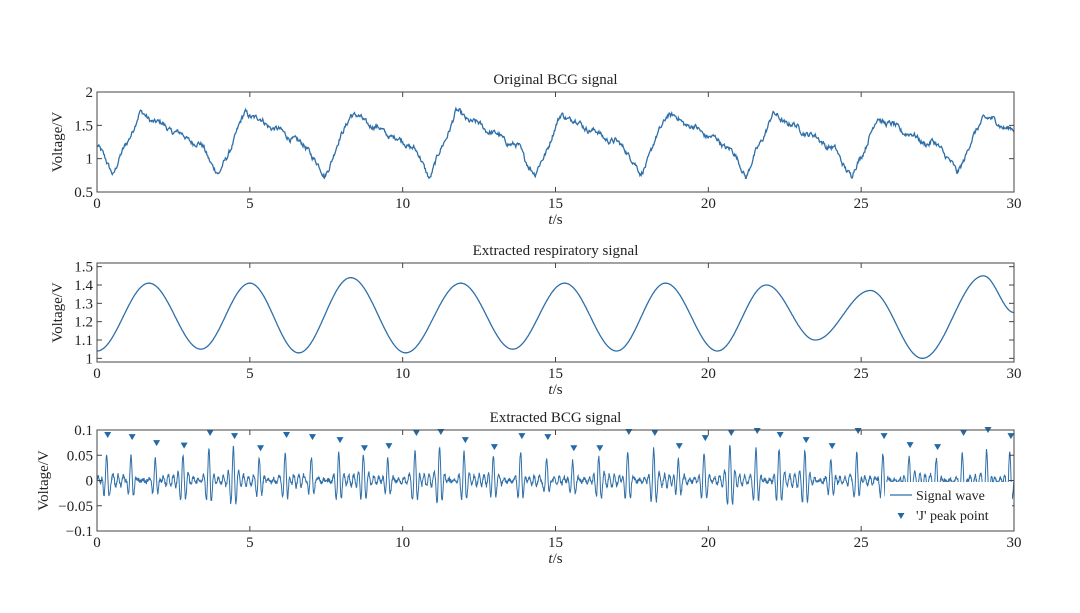  Describe the element at coordinates (952, 516) in the screenshot. I see `legend-label: 'J' peak point` at that location.